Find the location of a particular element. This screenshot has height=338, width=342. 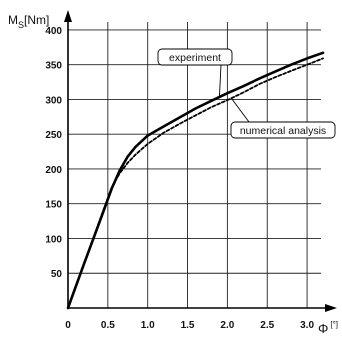

y-tick-label: 100 is located at coordinates (53, 239).